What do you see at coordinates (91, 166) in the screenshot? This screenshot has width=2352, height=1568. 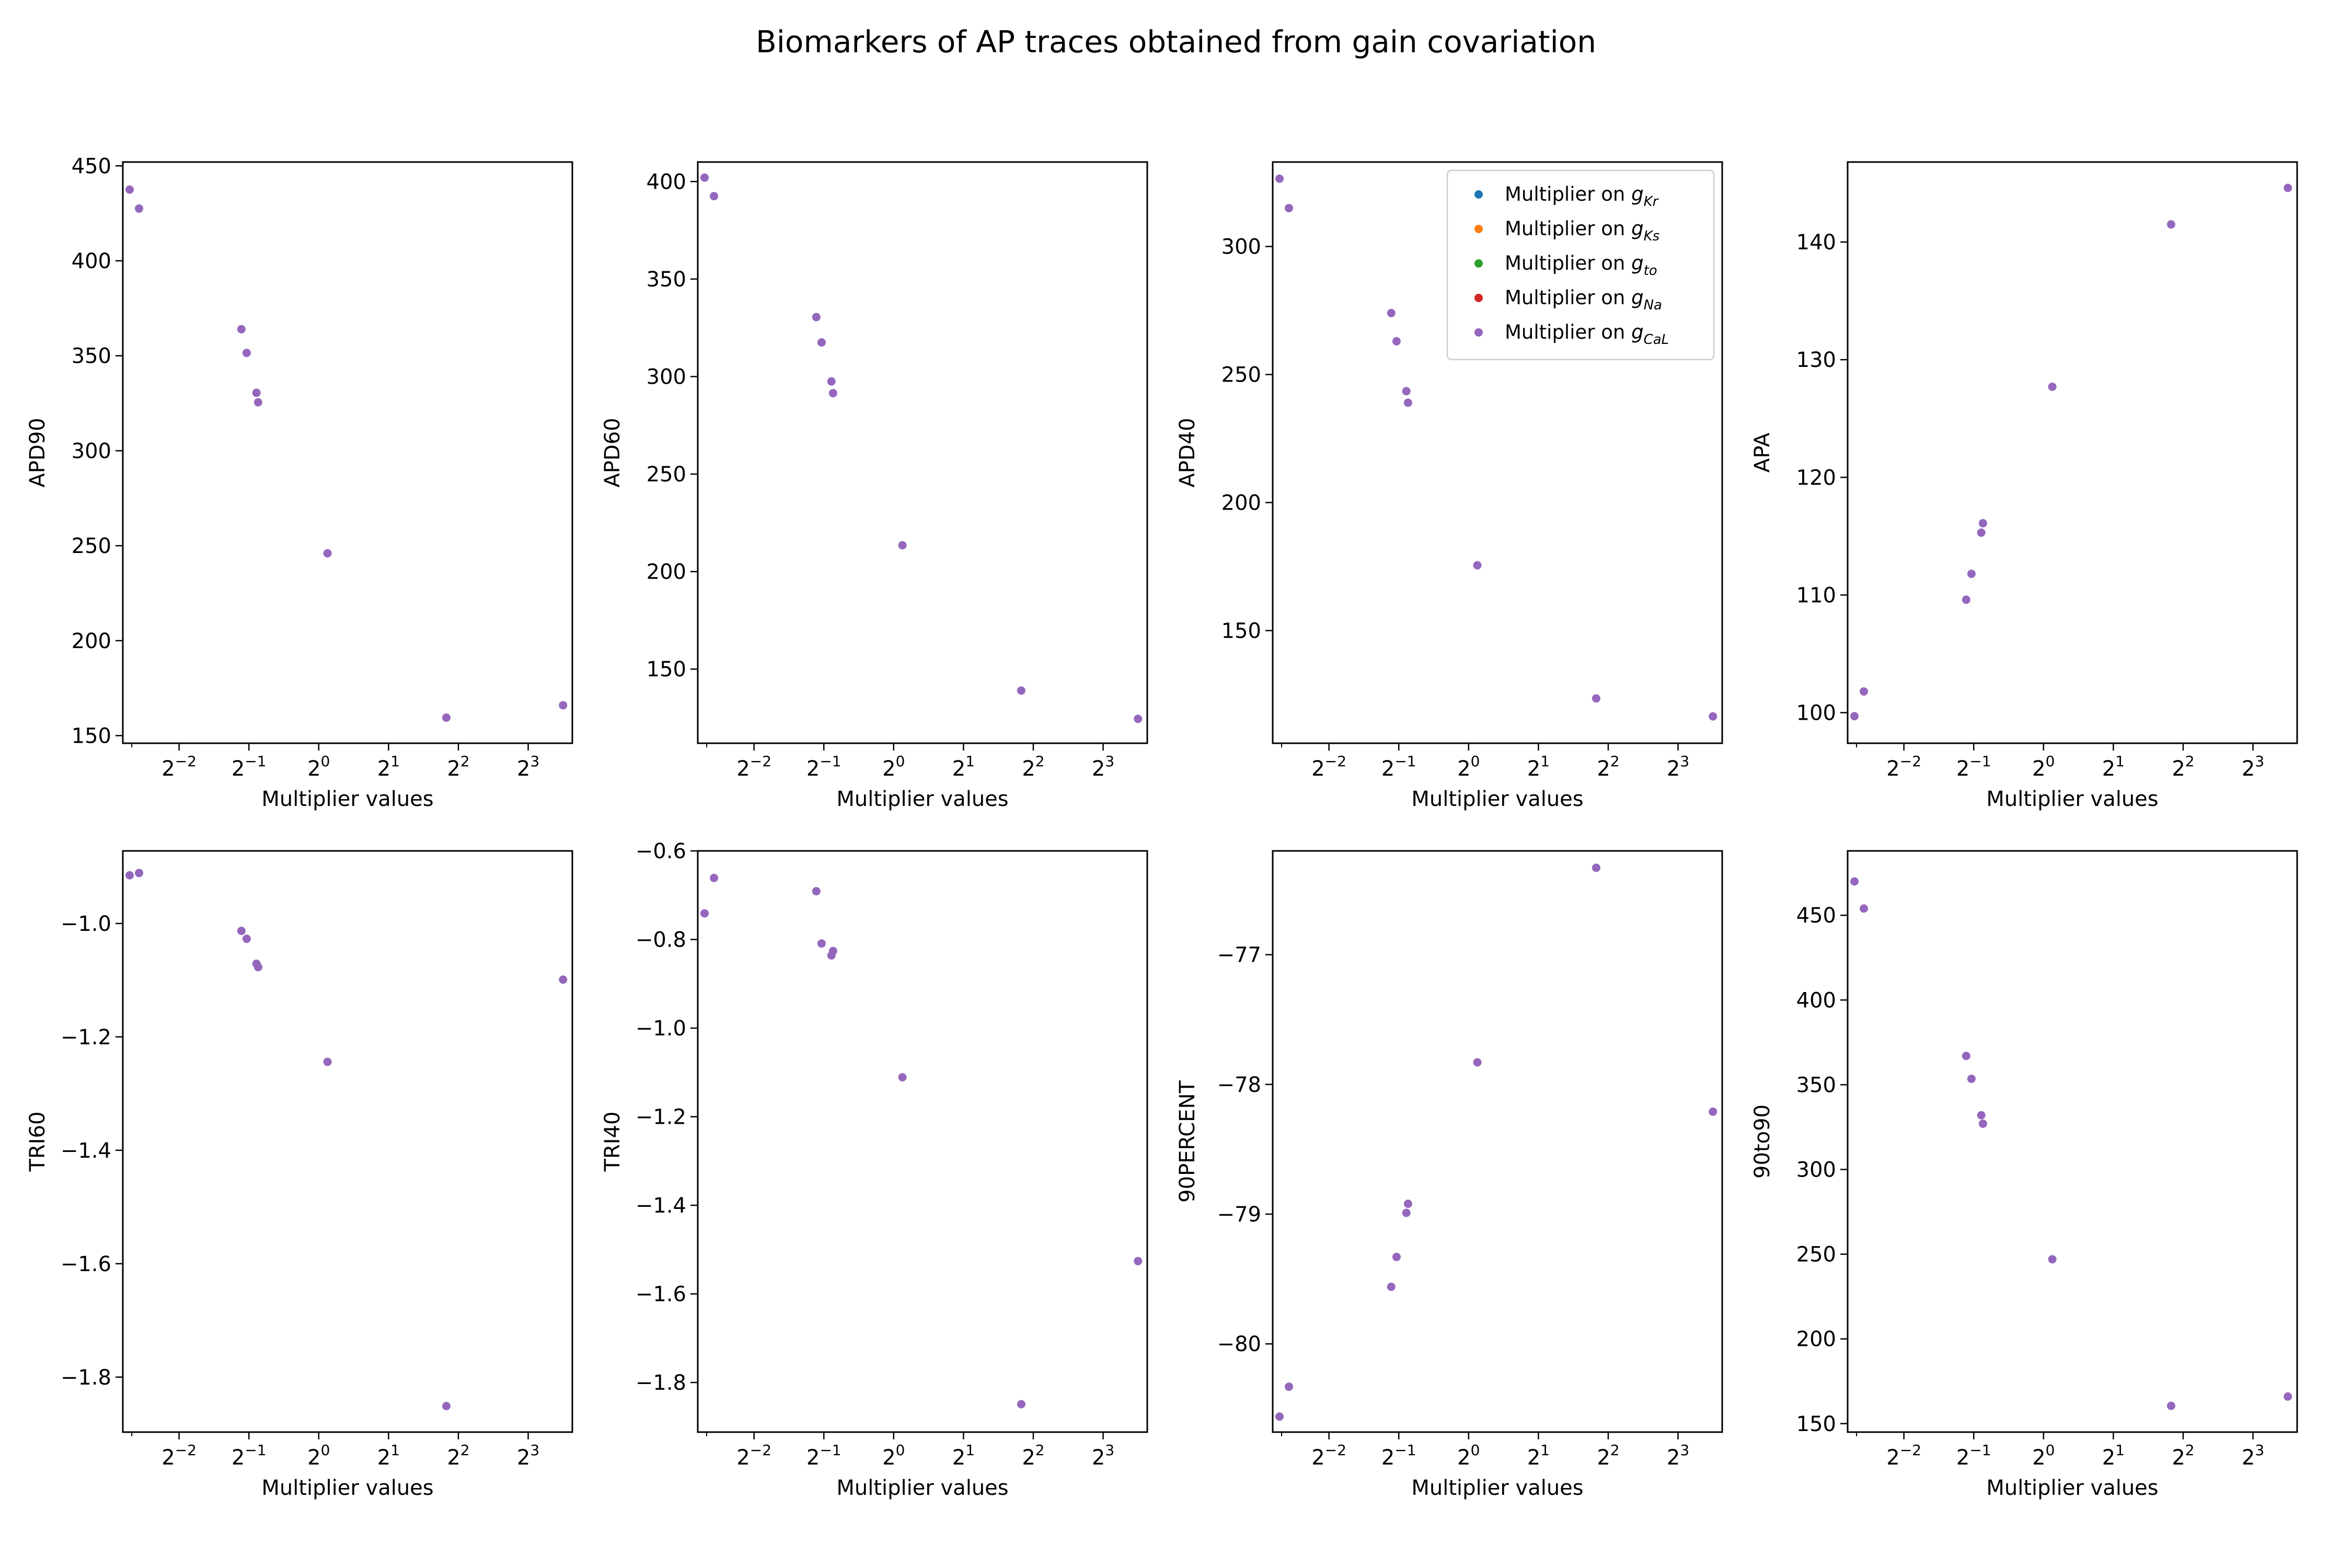 I see `y-tick-label: 450` at bounding box center [91, 166].